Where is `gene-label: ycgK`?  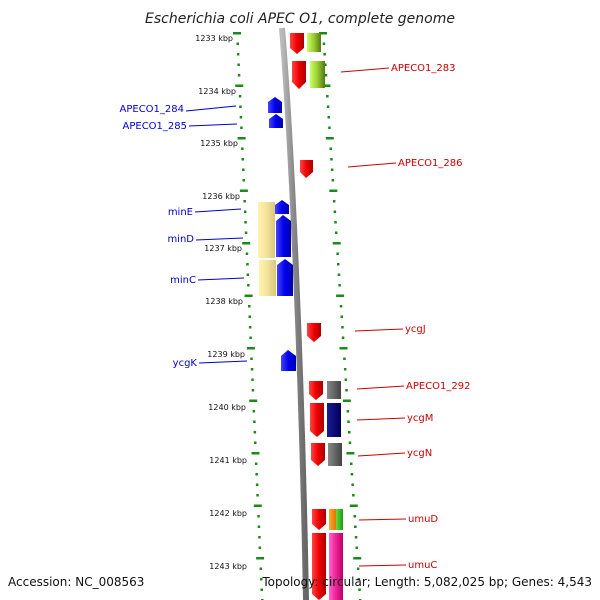
gene-label: ycgK is located at coordinates (185, 363).